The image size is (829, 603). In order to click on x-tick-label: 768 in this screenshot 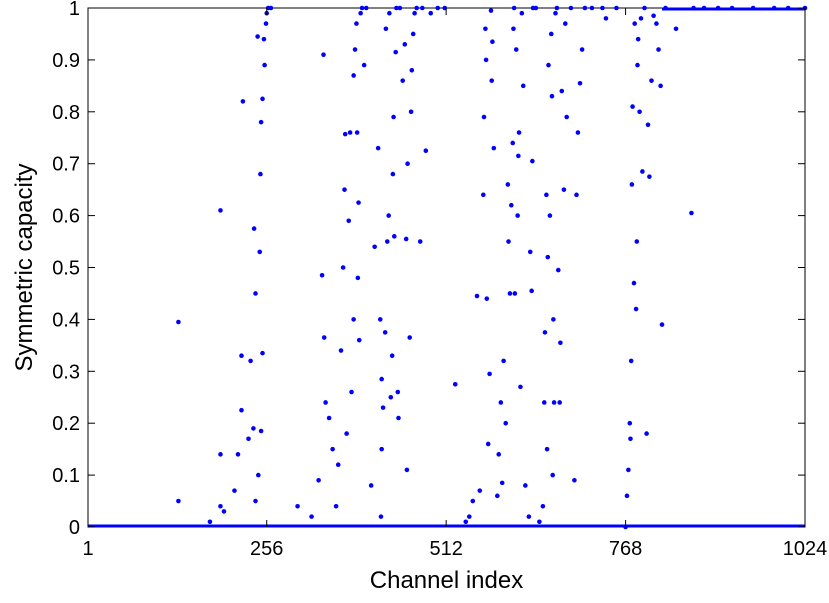, I will do `click(625, 549)`.